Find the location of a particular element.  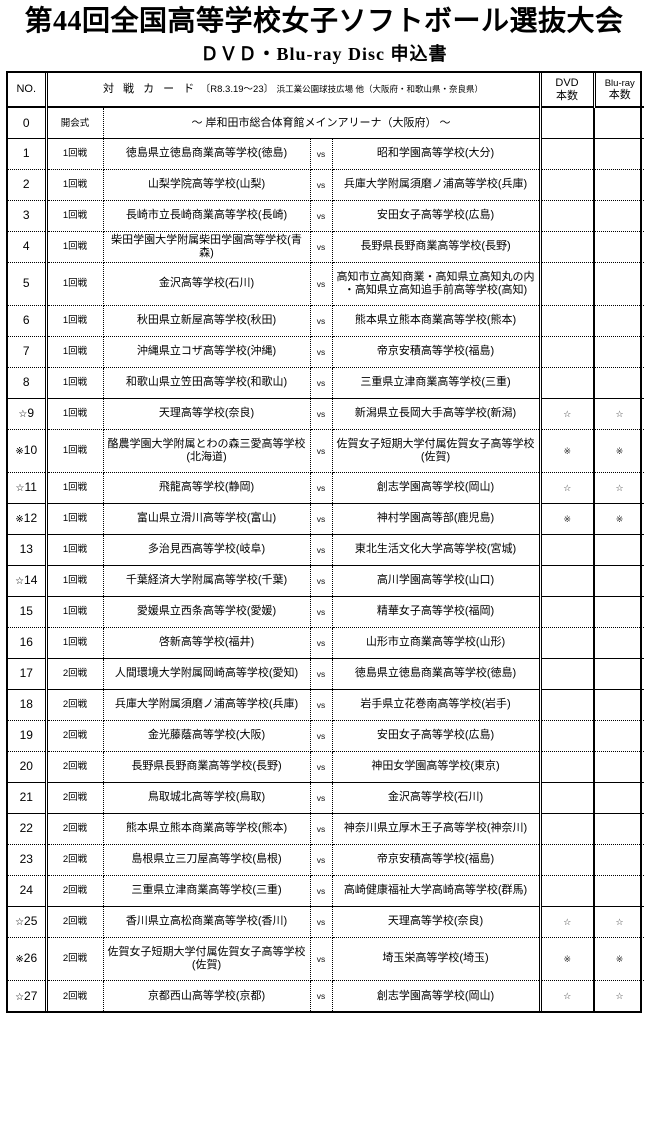

row-no: 2 is located at coordinates (28, 185).